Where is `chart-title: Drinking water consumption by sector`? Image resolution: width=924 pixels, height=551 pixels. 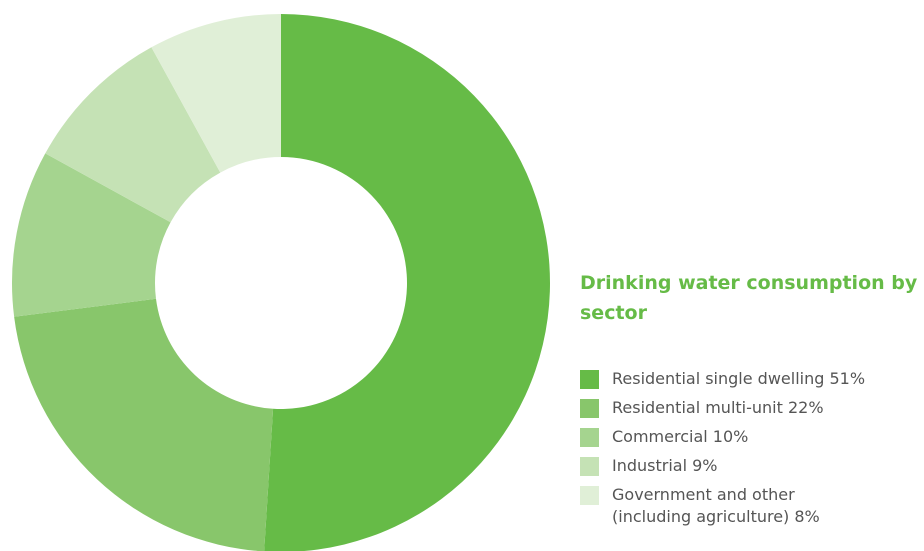 chart-title: Drinking water consumption by sector is located at coordinates (749, 298).